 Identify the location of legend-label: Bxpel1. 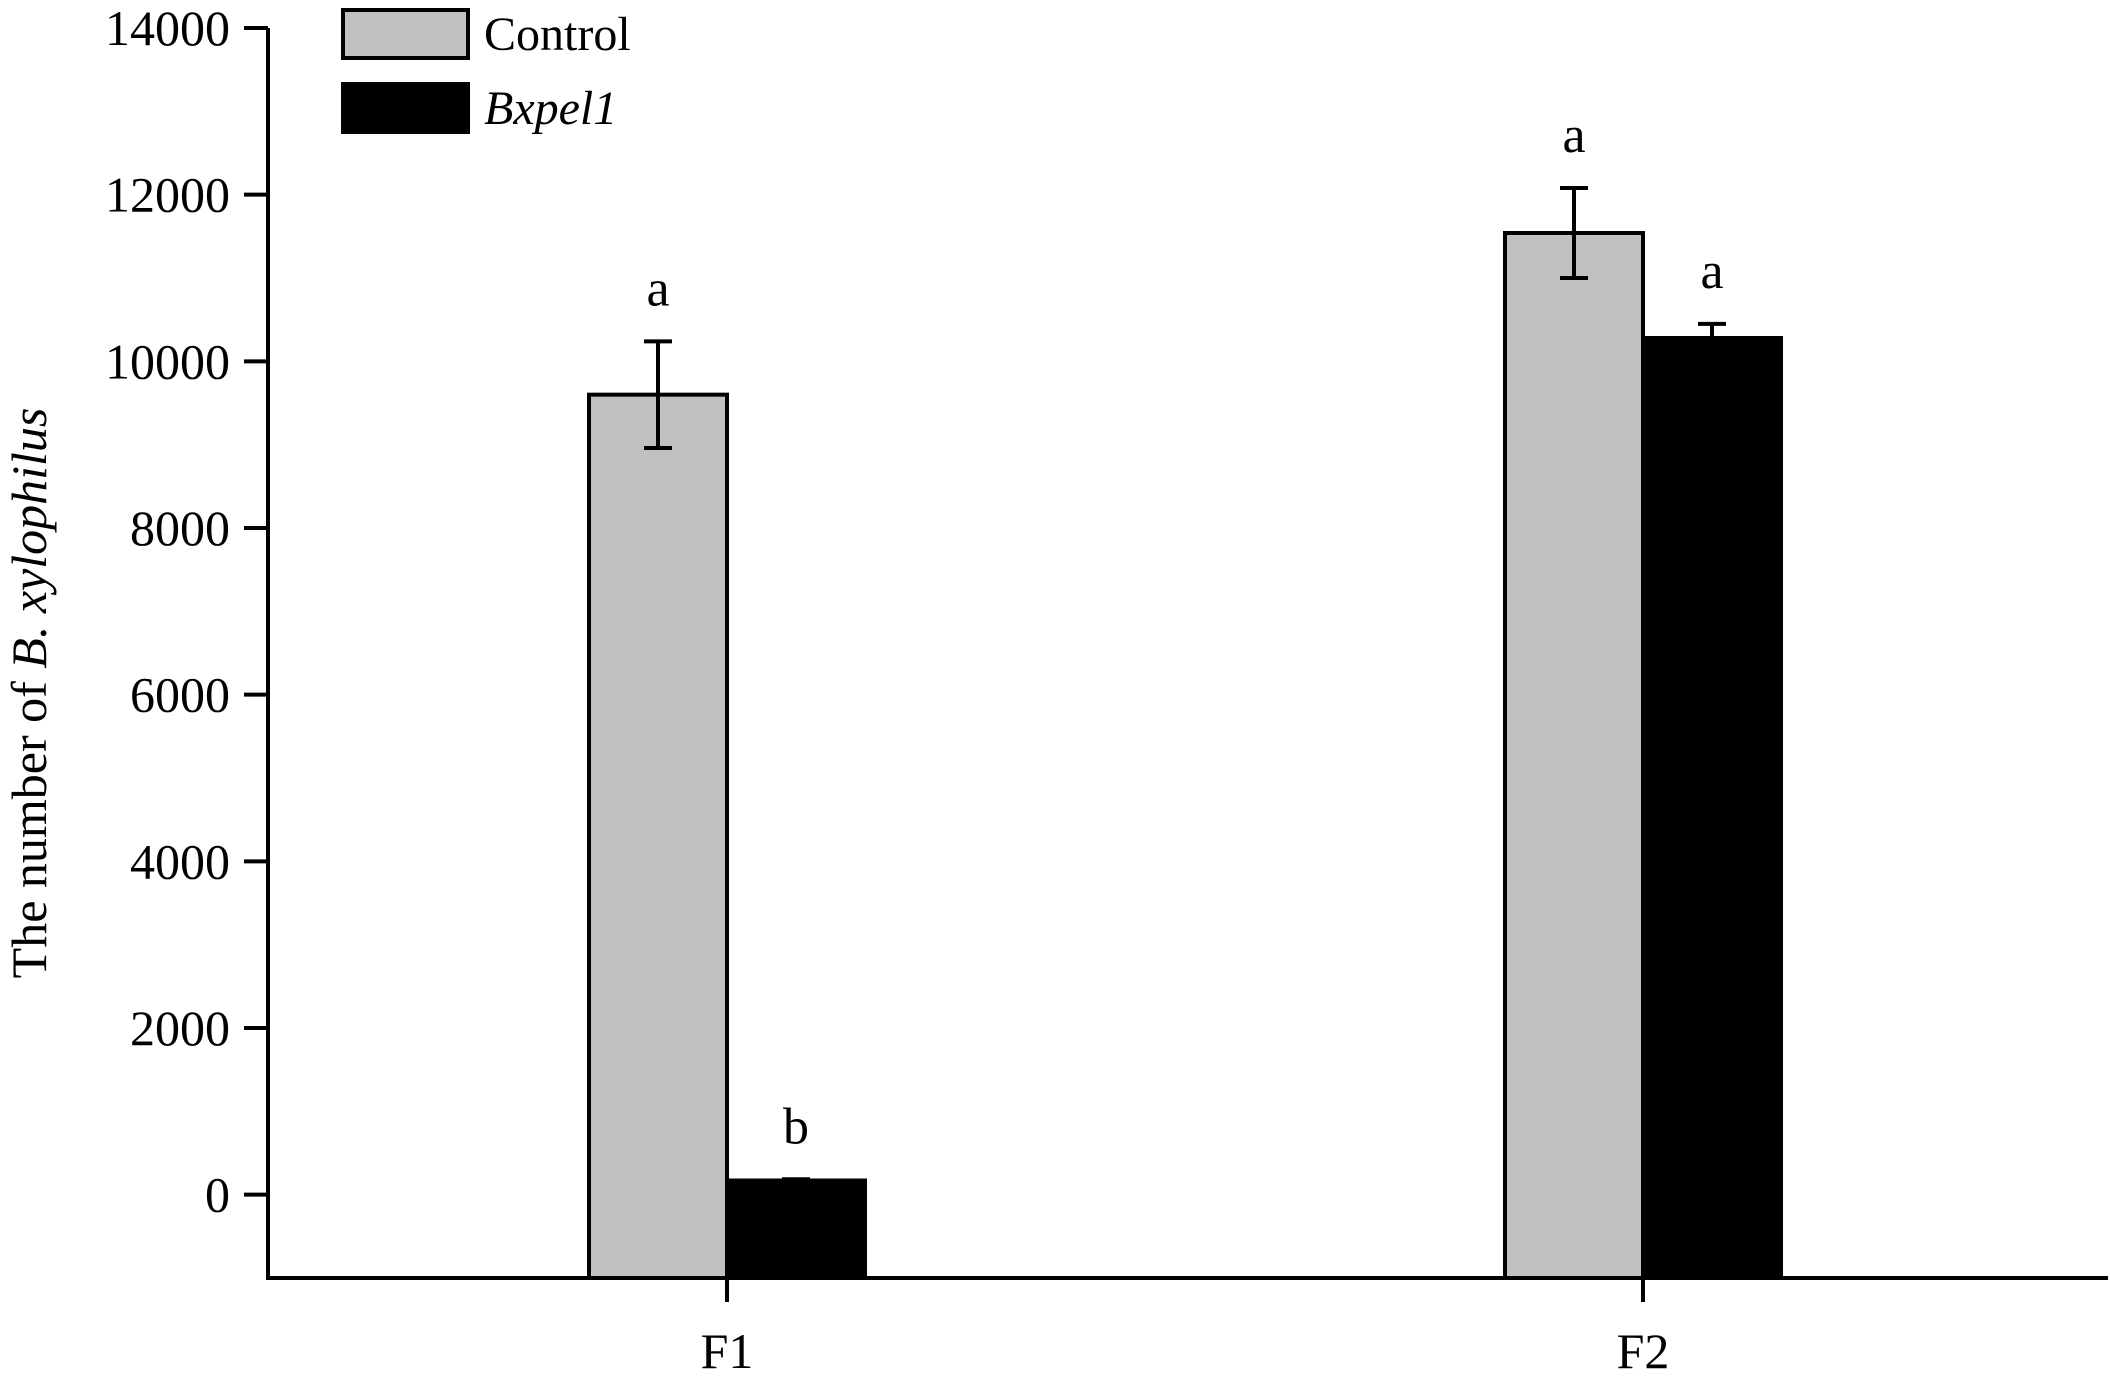
(550, 108).